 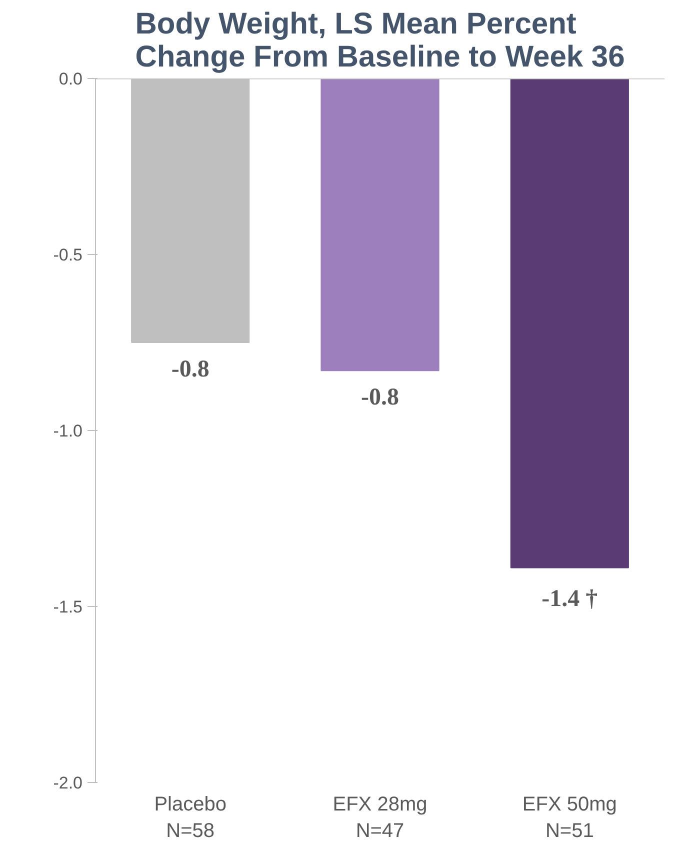 What do you see at coordinates (70, 79) in the screenshot?
I see `y-tick-label: 0.0` at bounding box center [70, 79].